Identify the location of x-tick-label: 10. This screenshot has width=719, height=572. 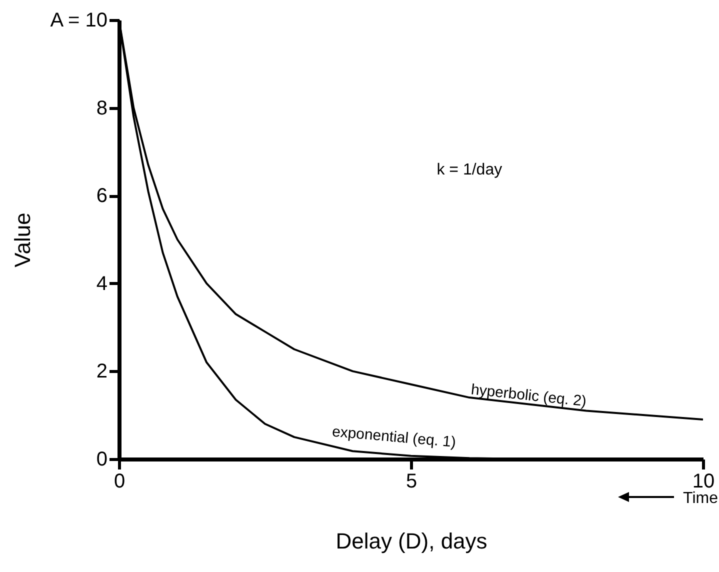
(703, 481).